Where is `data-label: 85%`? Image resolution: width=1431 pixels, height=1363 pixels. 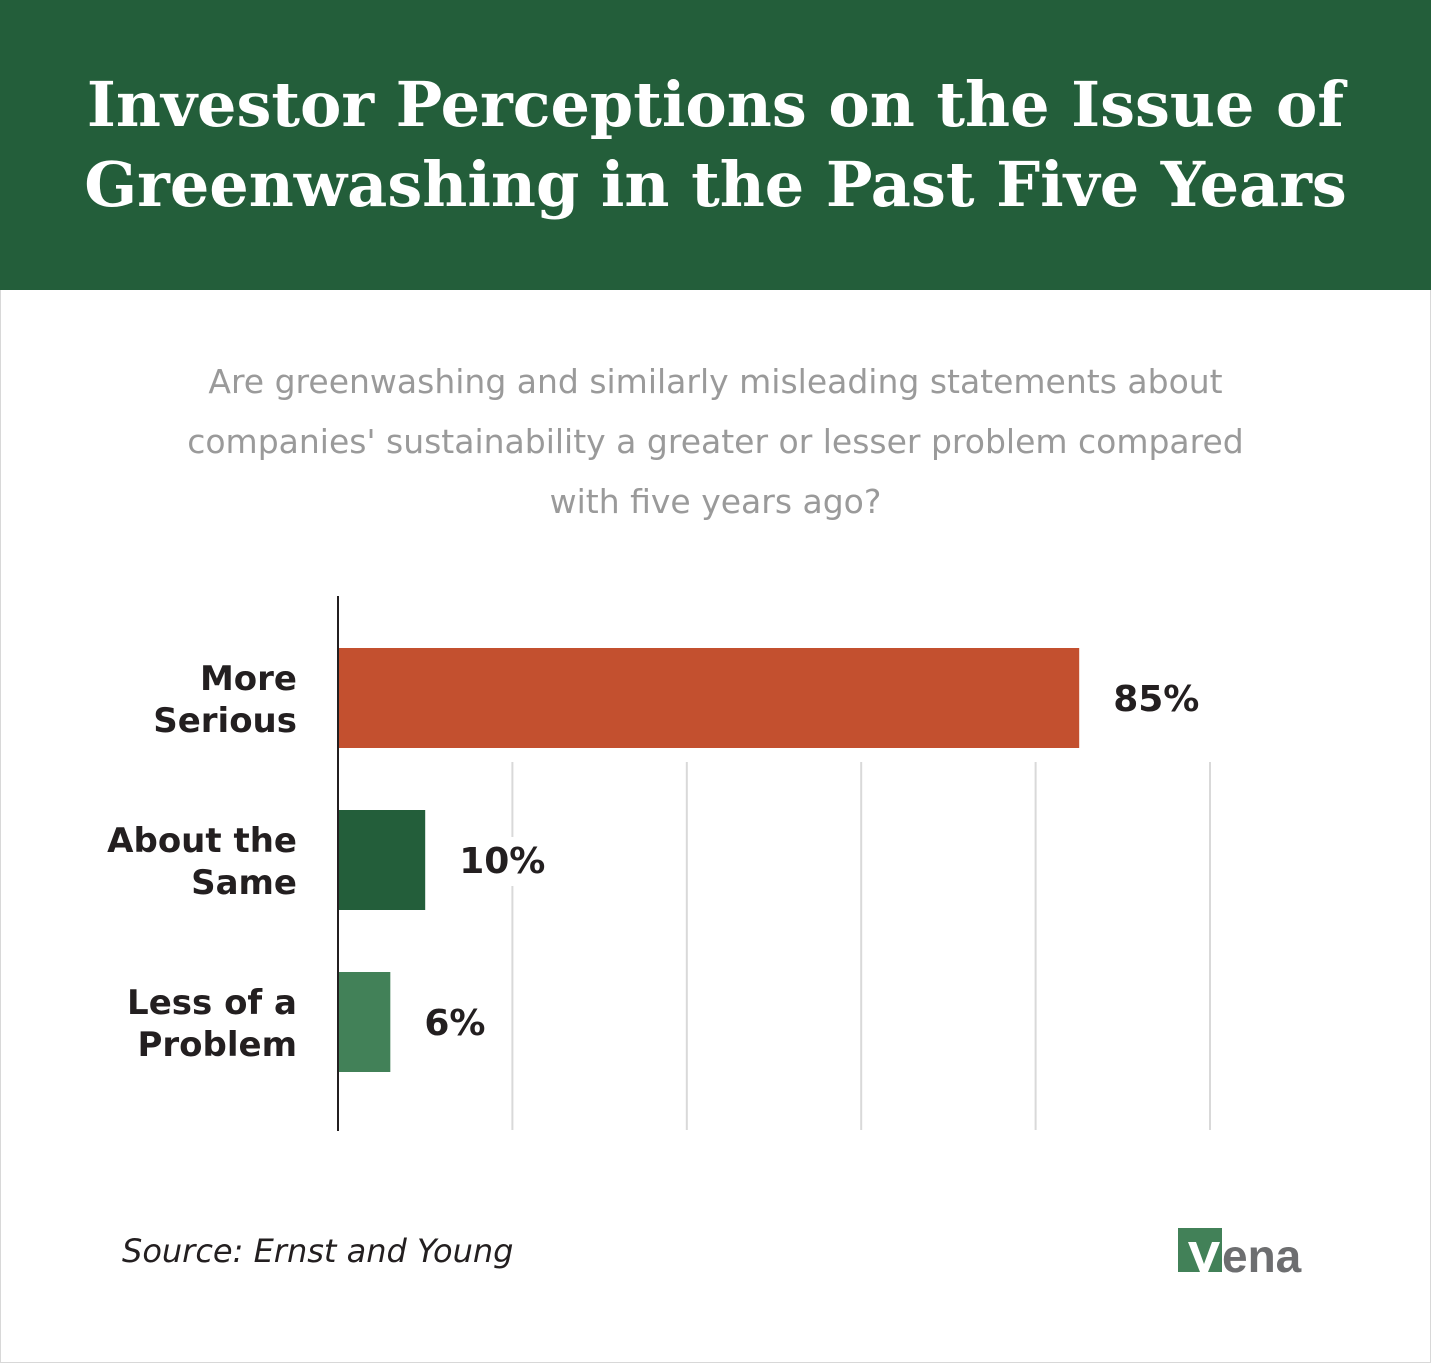
data-label: 85% is located at coordinates (1156, 699).